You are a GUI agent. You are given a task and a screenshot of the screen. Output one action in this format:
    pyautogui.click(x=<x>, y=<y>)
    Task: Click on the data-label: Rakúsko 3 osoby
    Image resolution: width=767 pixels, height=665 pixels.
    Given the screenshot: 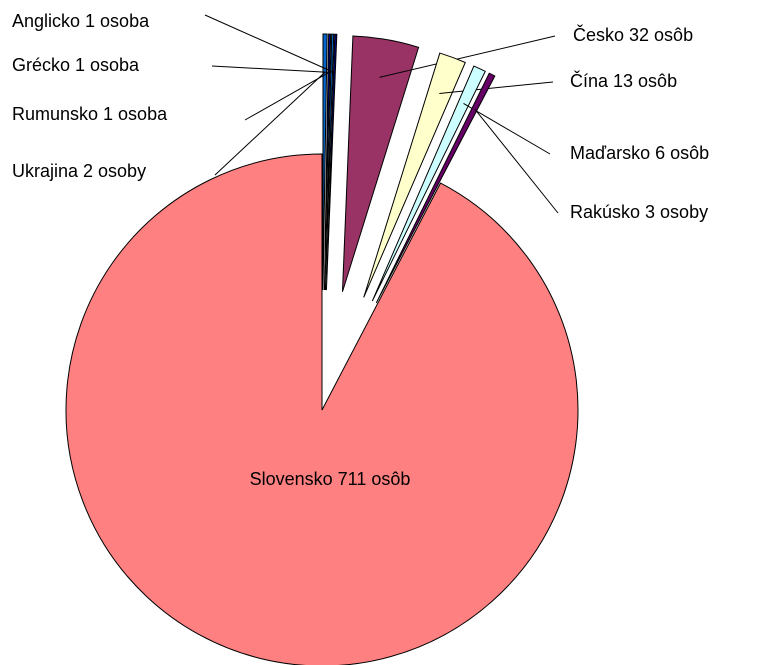 What is the action you would take?
    pyautogui.click(x=639, y=212)
    